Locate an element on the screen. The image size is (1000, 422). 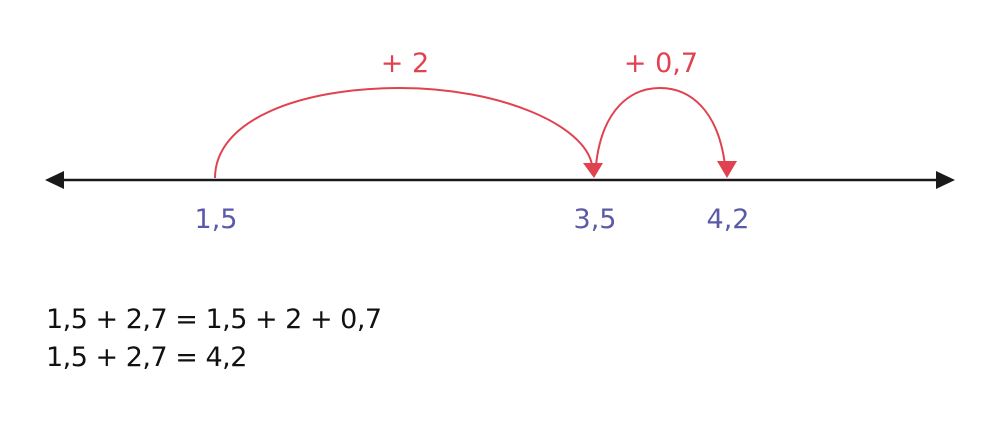
point-label: 1,5 is located at coordinates (216, 219).